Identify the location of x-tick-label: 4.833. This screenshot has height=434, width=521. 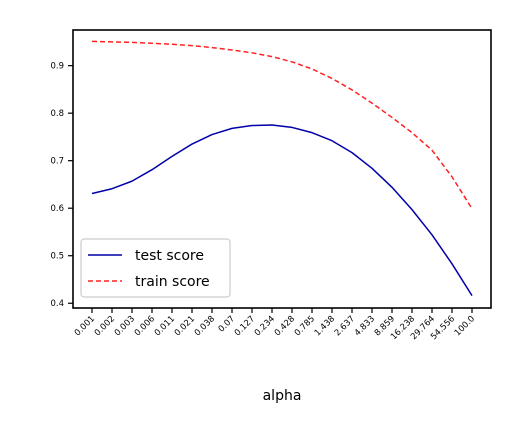
(365, 326).